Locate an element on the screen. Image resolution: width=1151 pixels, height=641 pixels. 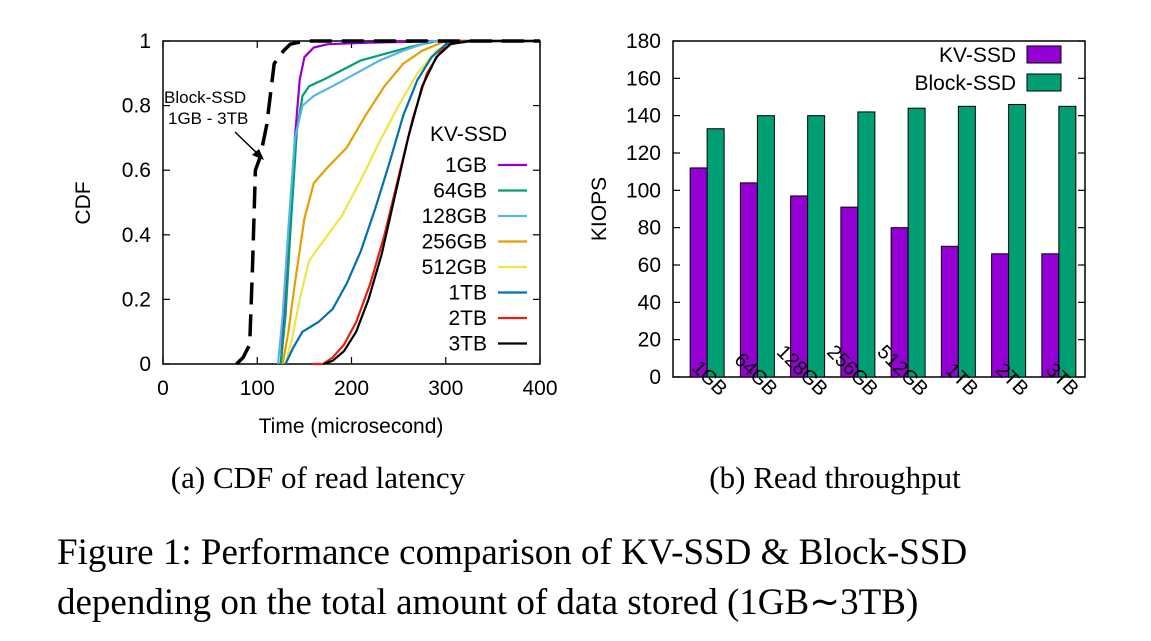
cdf-legend-label: 1GB is located at coordinates (466, 165).